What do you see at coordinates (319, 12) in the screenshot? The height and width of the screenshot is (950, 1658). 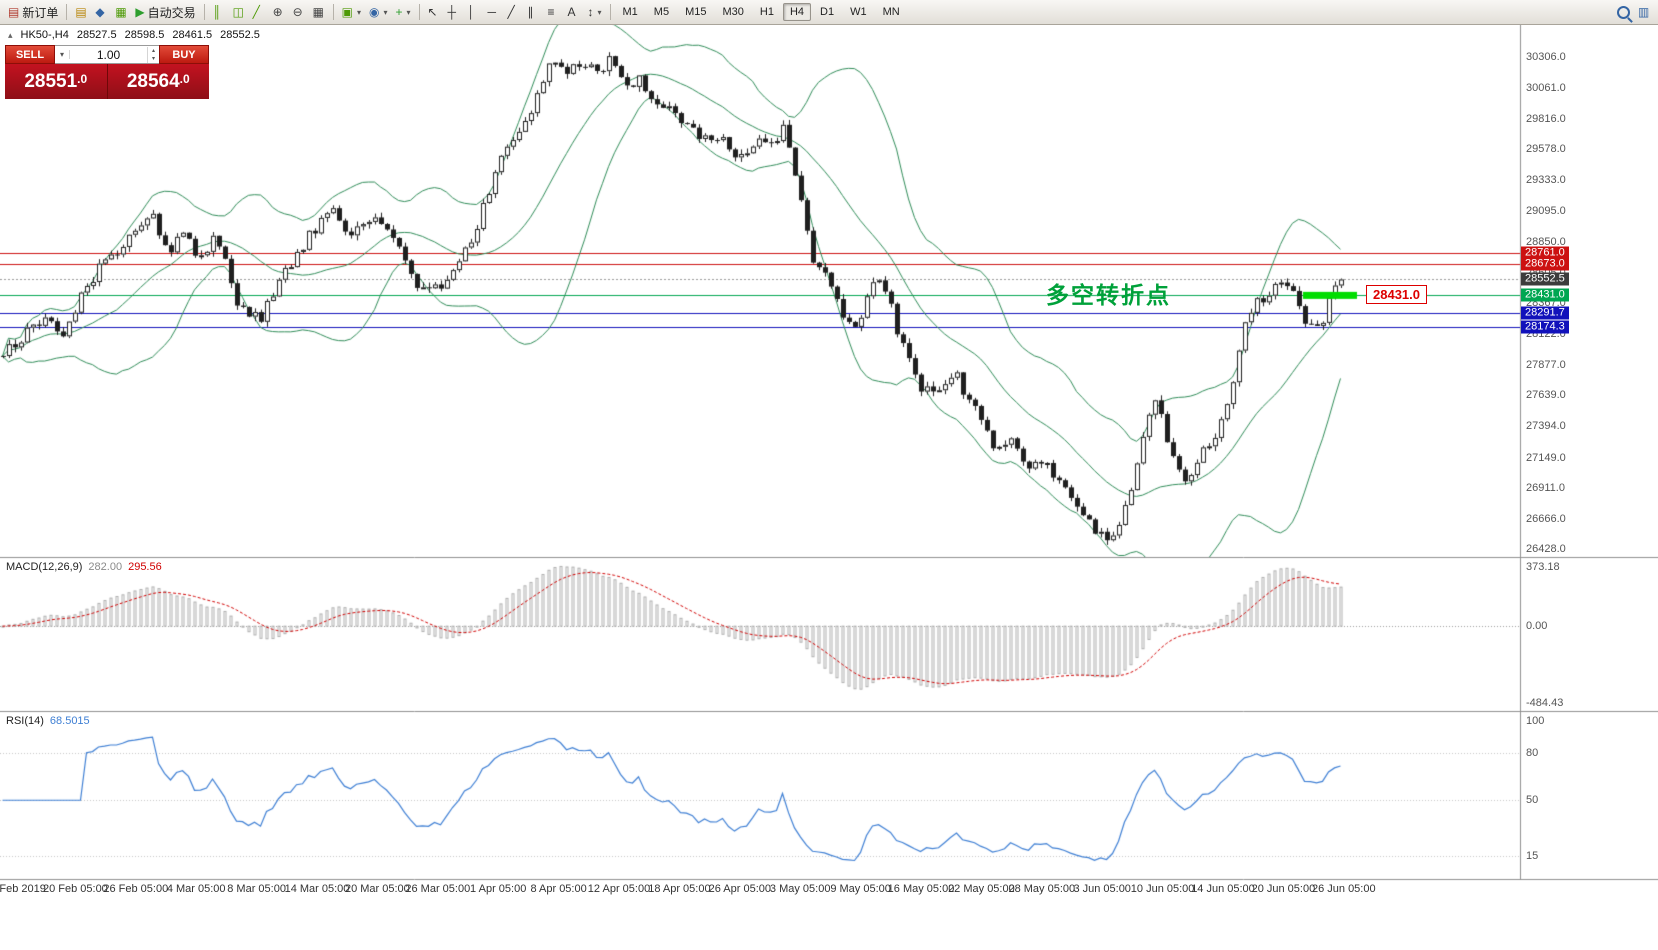 I see `tile-windows-button: ▦` at bounding box center [319, 12].